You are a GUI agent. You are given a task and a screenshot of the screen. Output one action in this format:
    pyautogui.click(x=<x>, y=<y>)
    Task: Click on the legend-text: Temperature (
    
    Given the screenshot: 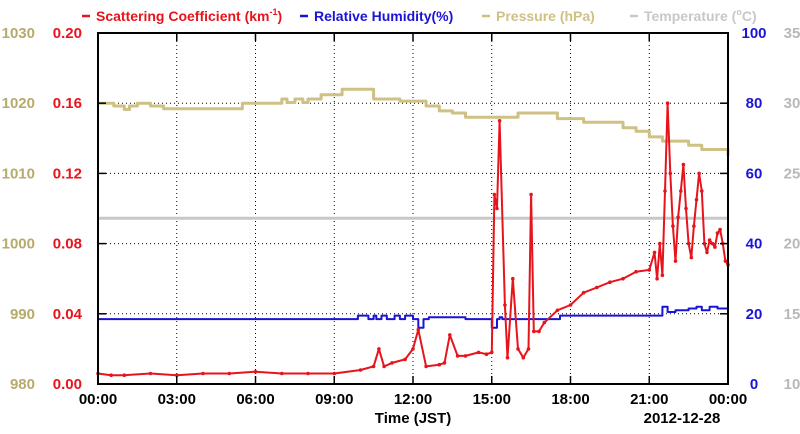 What is the action you would take?
    pyautogui.click(x=690, y=16)
    